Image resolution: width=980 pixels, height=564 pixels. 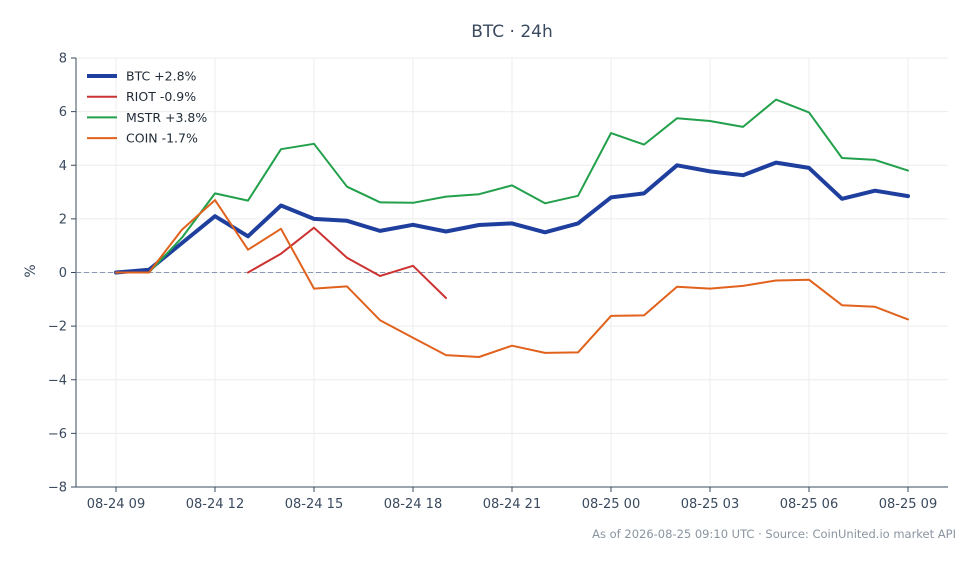 What do you see at coordinates (162, 138) in the screenshot?
I see `legend-label: COIN -1.7%` at bounding box center [162, 138].